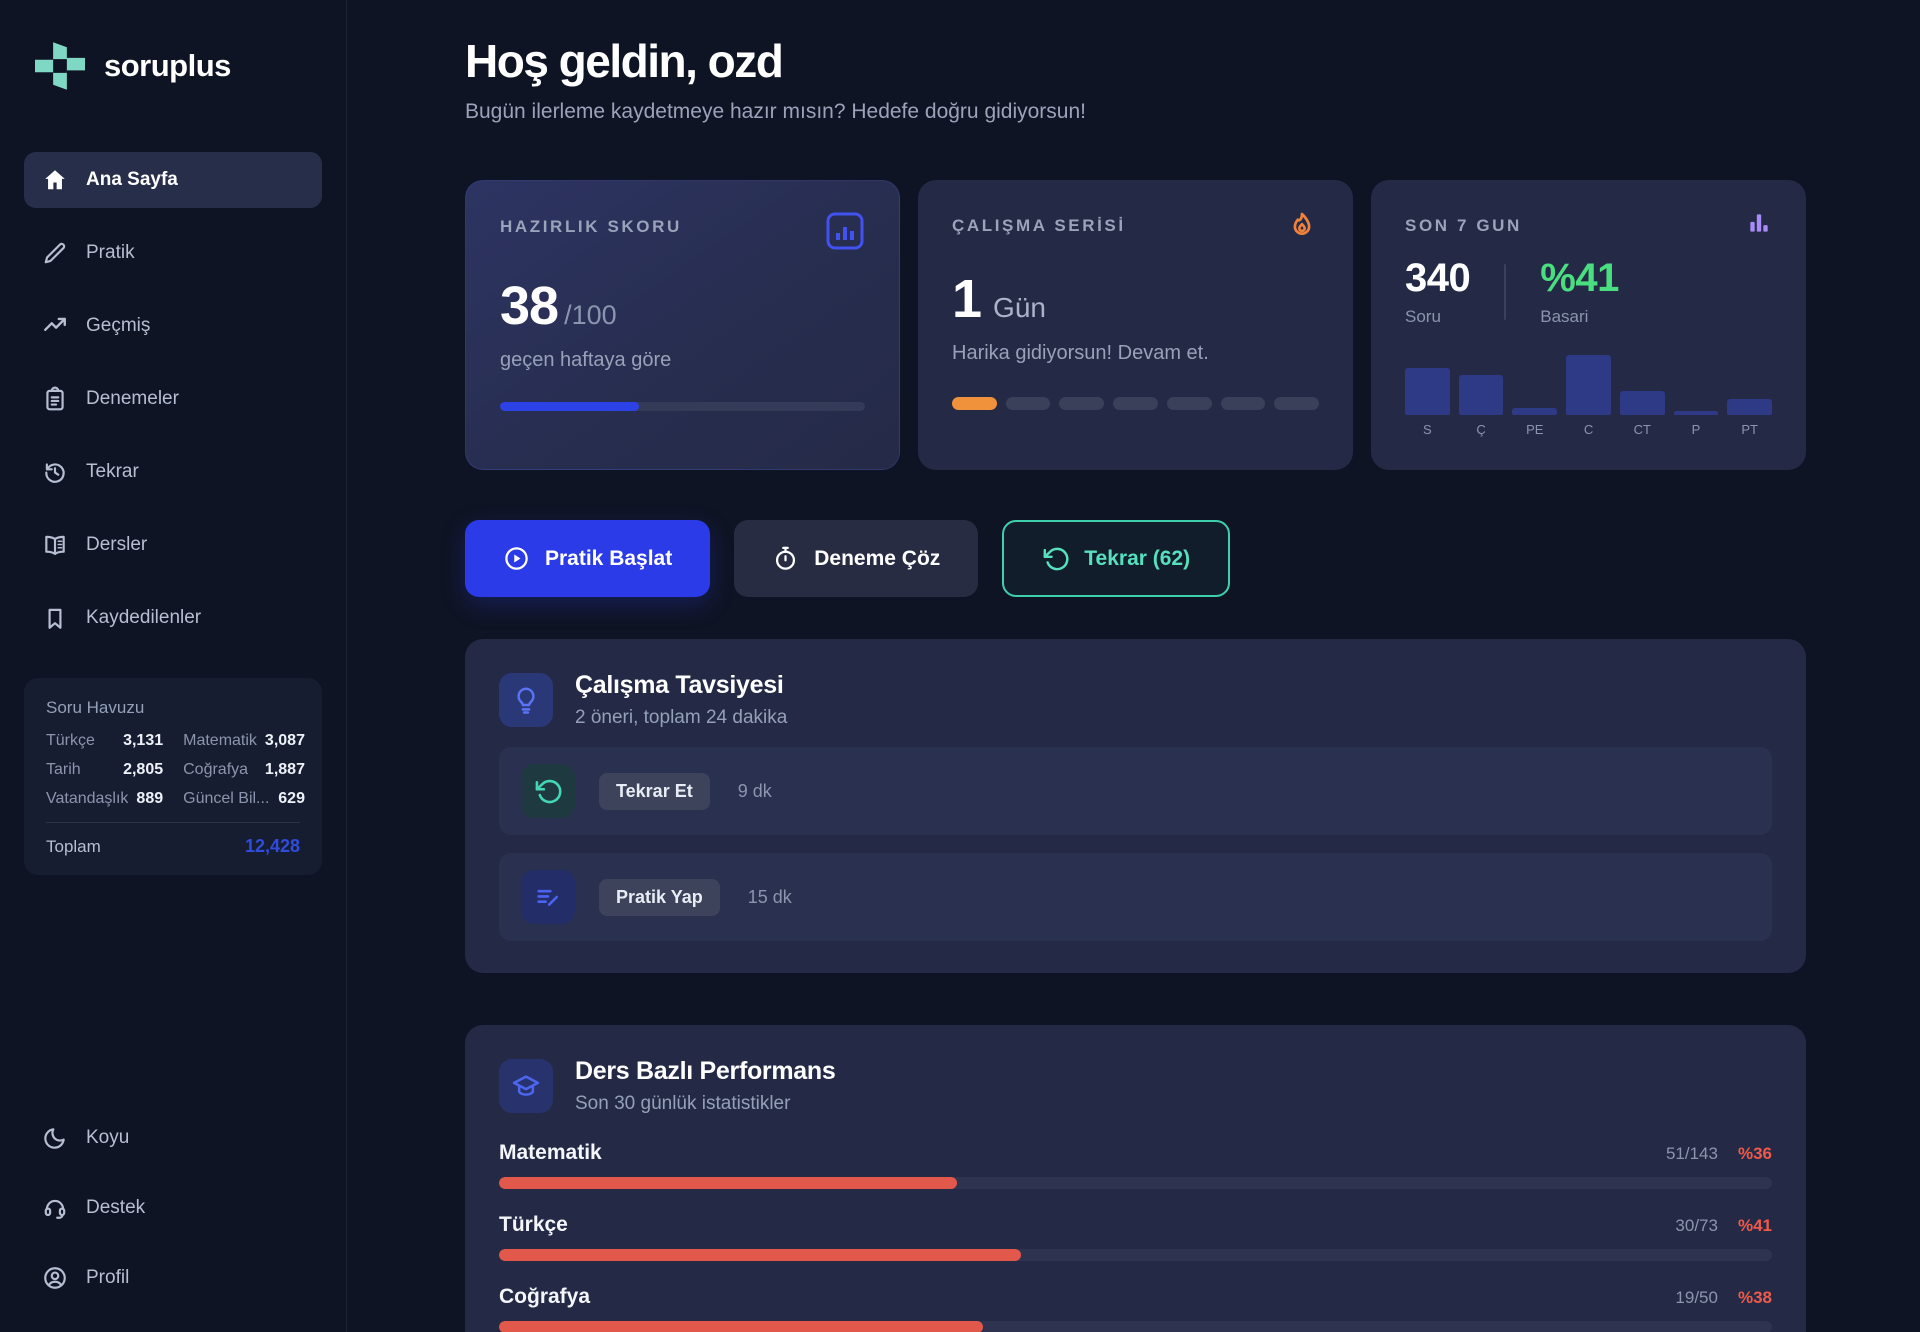 The image size is (1920, 1332). I want to click on history-icon, so click(55, 472).